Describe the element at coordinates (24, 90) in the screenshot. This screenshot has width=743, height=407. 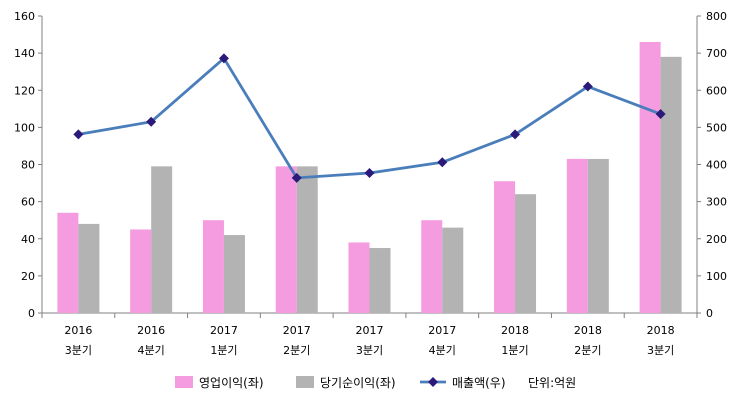
I see `left-tick-label: 120` at that location.